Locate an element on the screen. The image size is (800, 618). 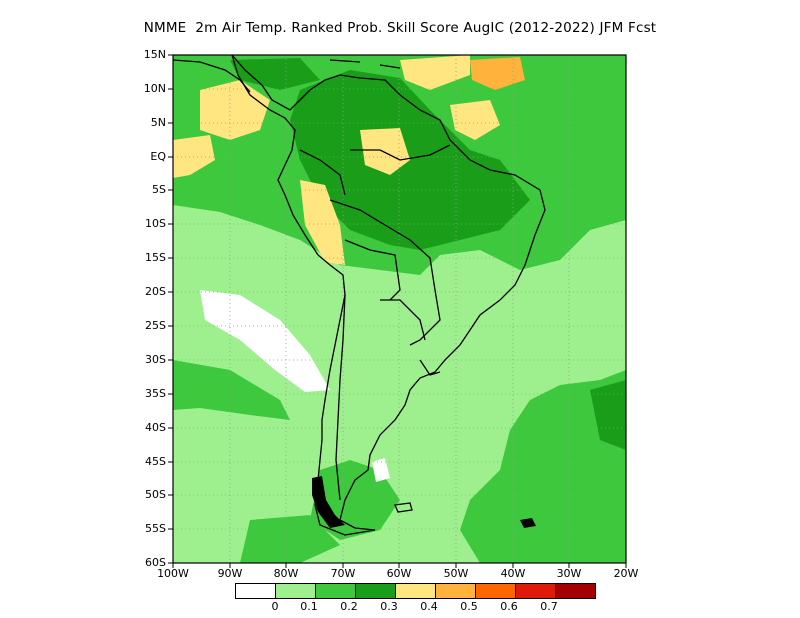
colorbar-tick-3: 0.3 is located at coordinates (389, 606).